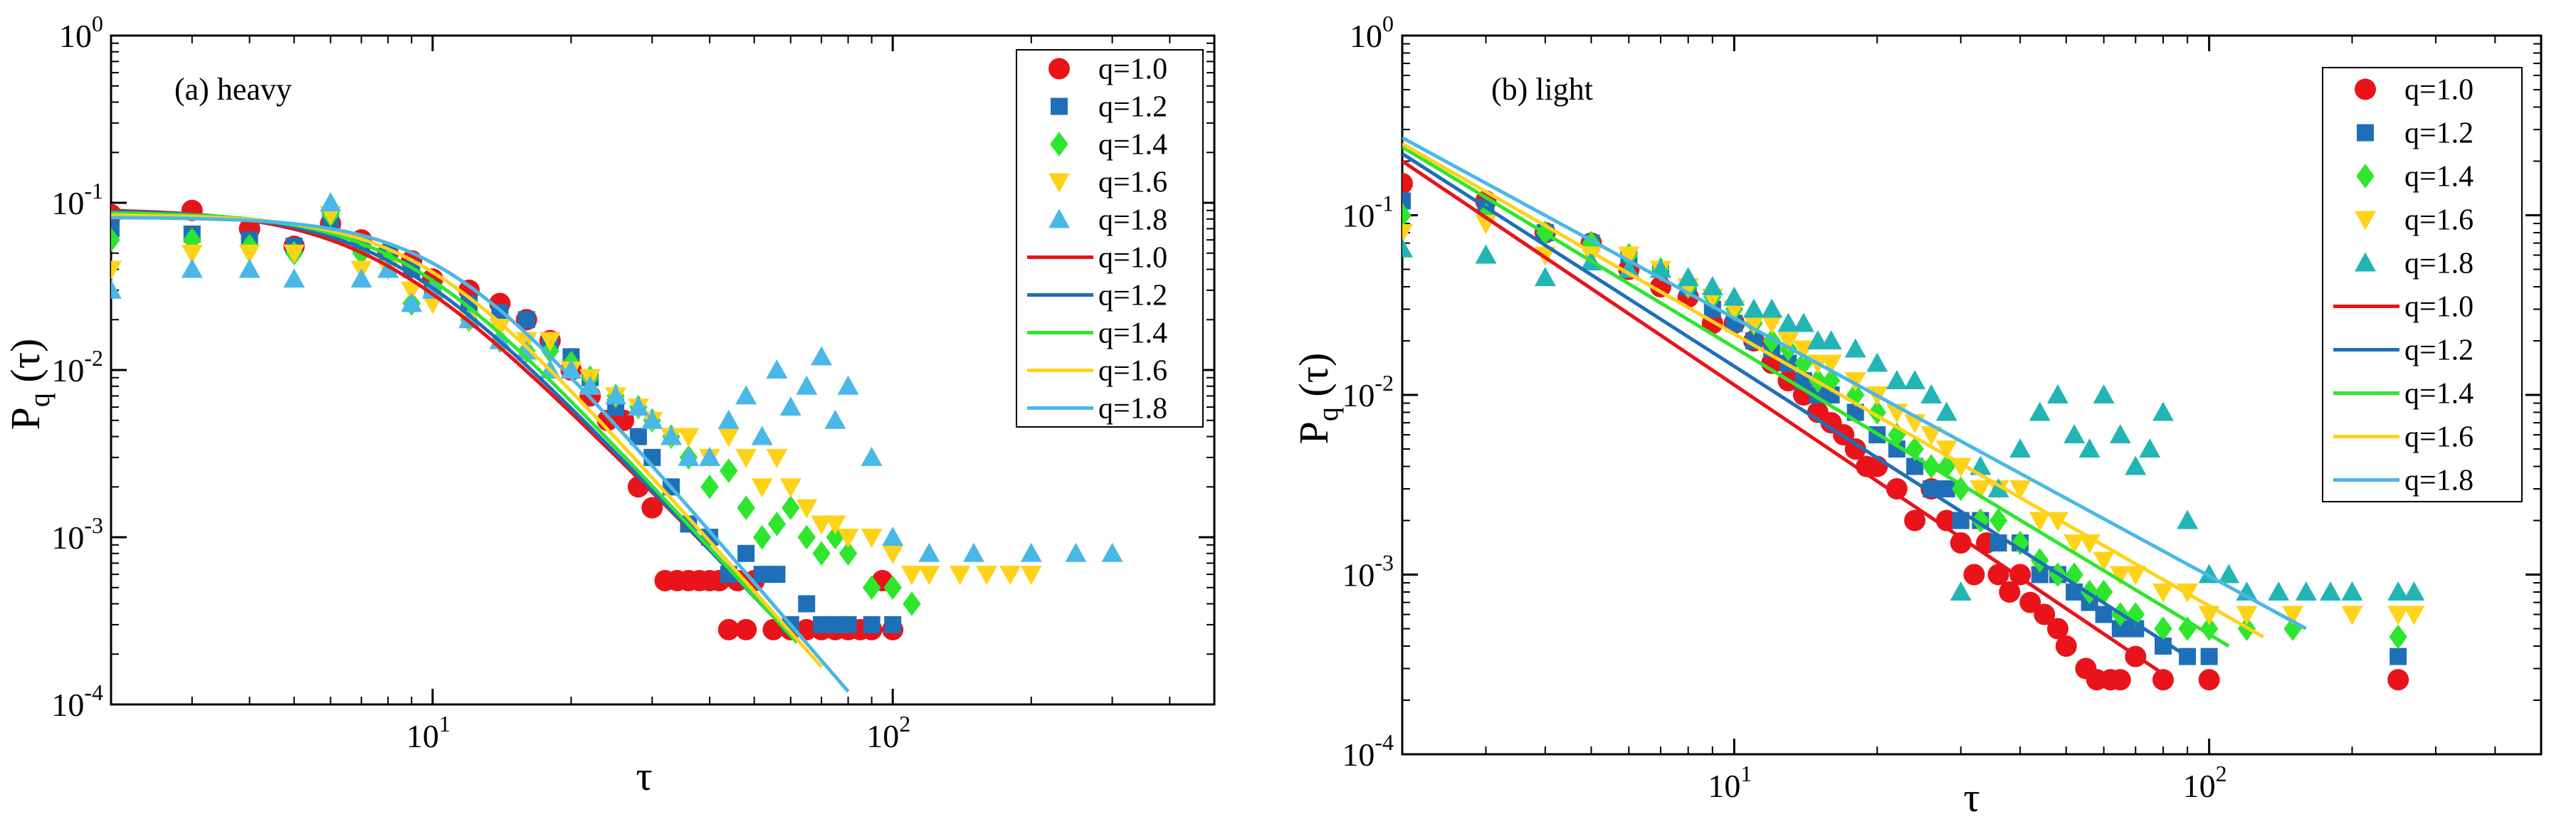 The height and width of the screenshot is (824, 2576). What do you see at coordinates (77, 199) in the screenshot?
I see `y-tick-label: 10⁻¹` at bounding box center [77, 199].